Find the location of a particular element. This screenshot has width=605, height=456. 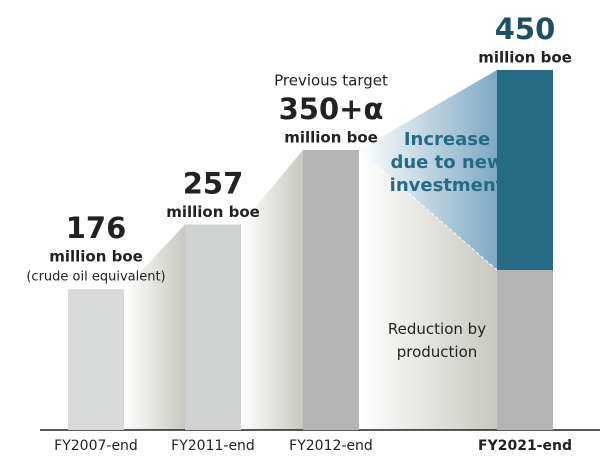

note: Previous target is located at coordinates (331, 81).